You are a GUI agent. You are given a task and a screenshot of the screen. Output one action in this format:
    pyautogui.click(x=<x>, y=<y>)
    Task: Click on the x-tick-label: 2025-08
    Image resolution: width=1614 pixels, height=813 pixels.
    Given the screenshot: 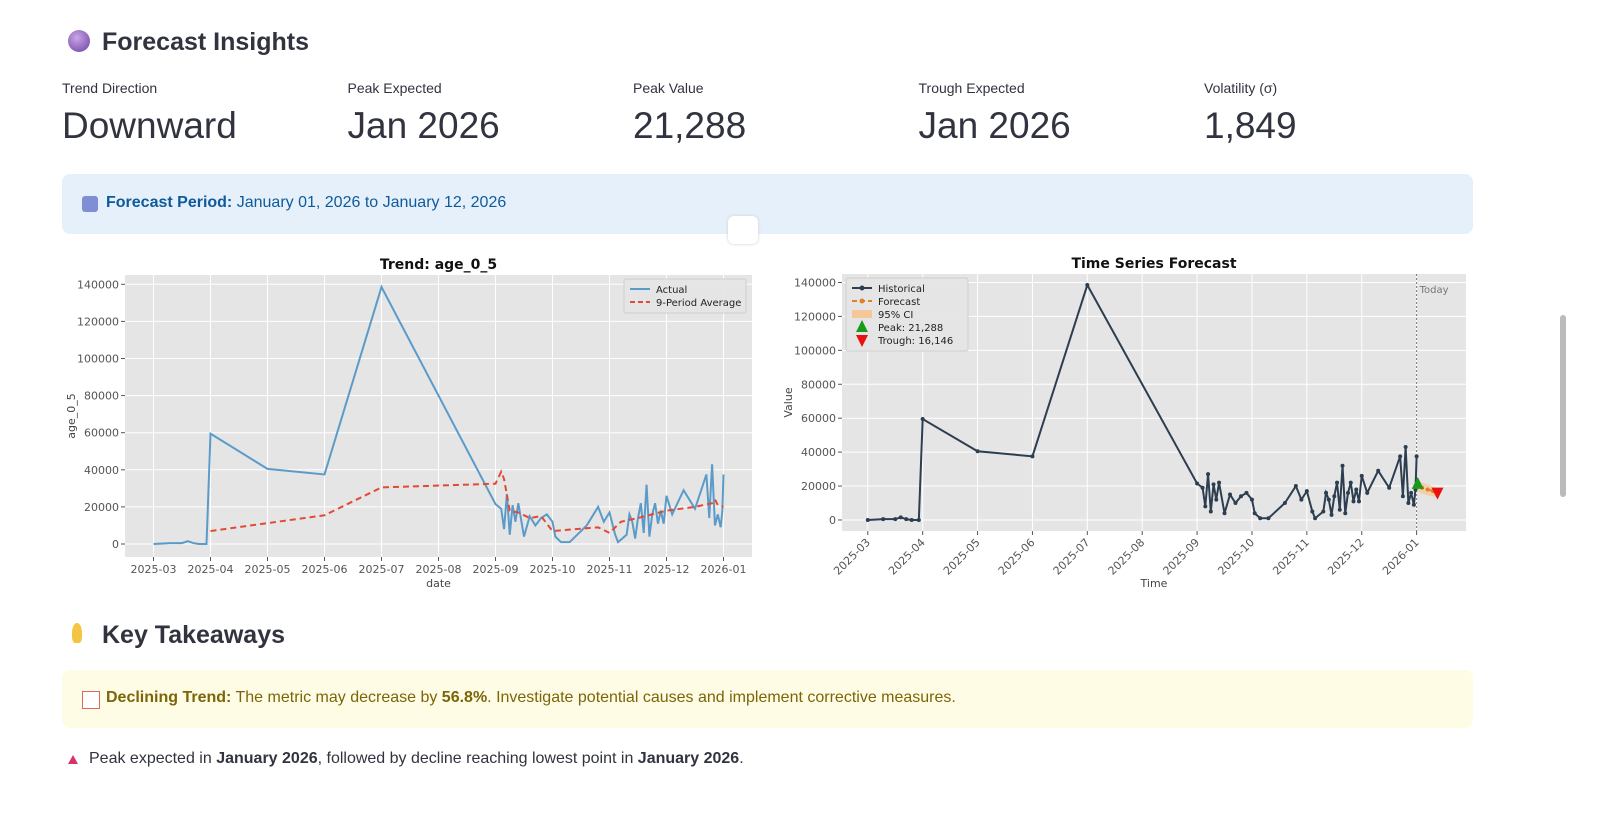 What is the action you would take?
    pyautogui.click(x=439, y=569)
    